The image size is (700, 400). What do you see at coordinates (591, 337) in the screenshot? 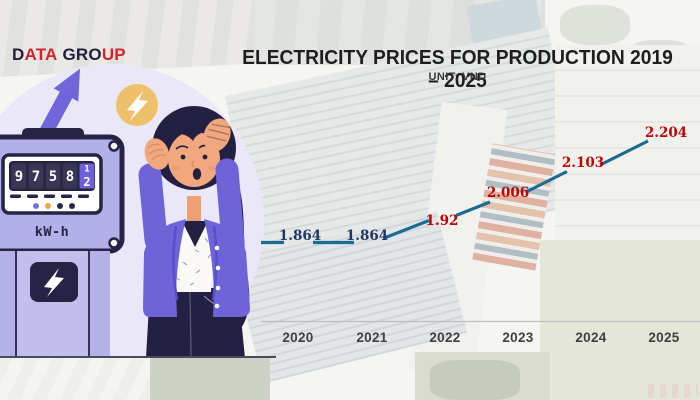
I see `axis-label-2024: 2024` at bounding box center [591, 337].